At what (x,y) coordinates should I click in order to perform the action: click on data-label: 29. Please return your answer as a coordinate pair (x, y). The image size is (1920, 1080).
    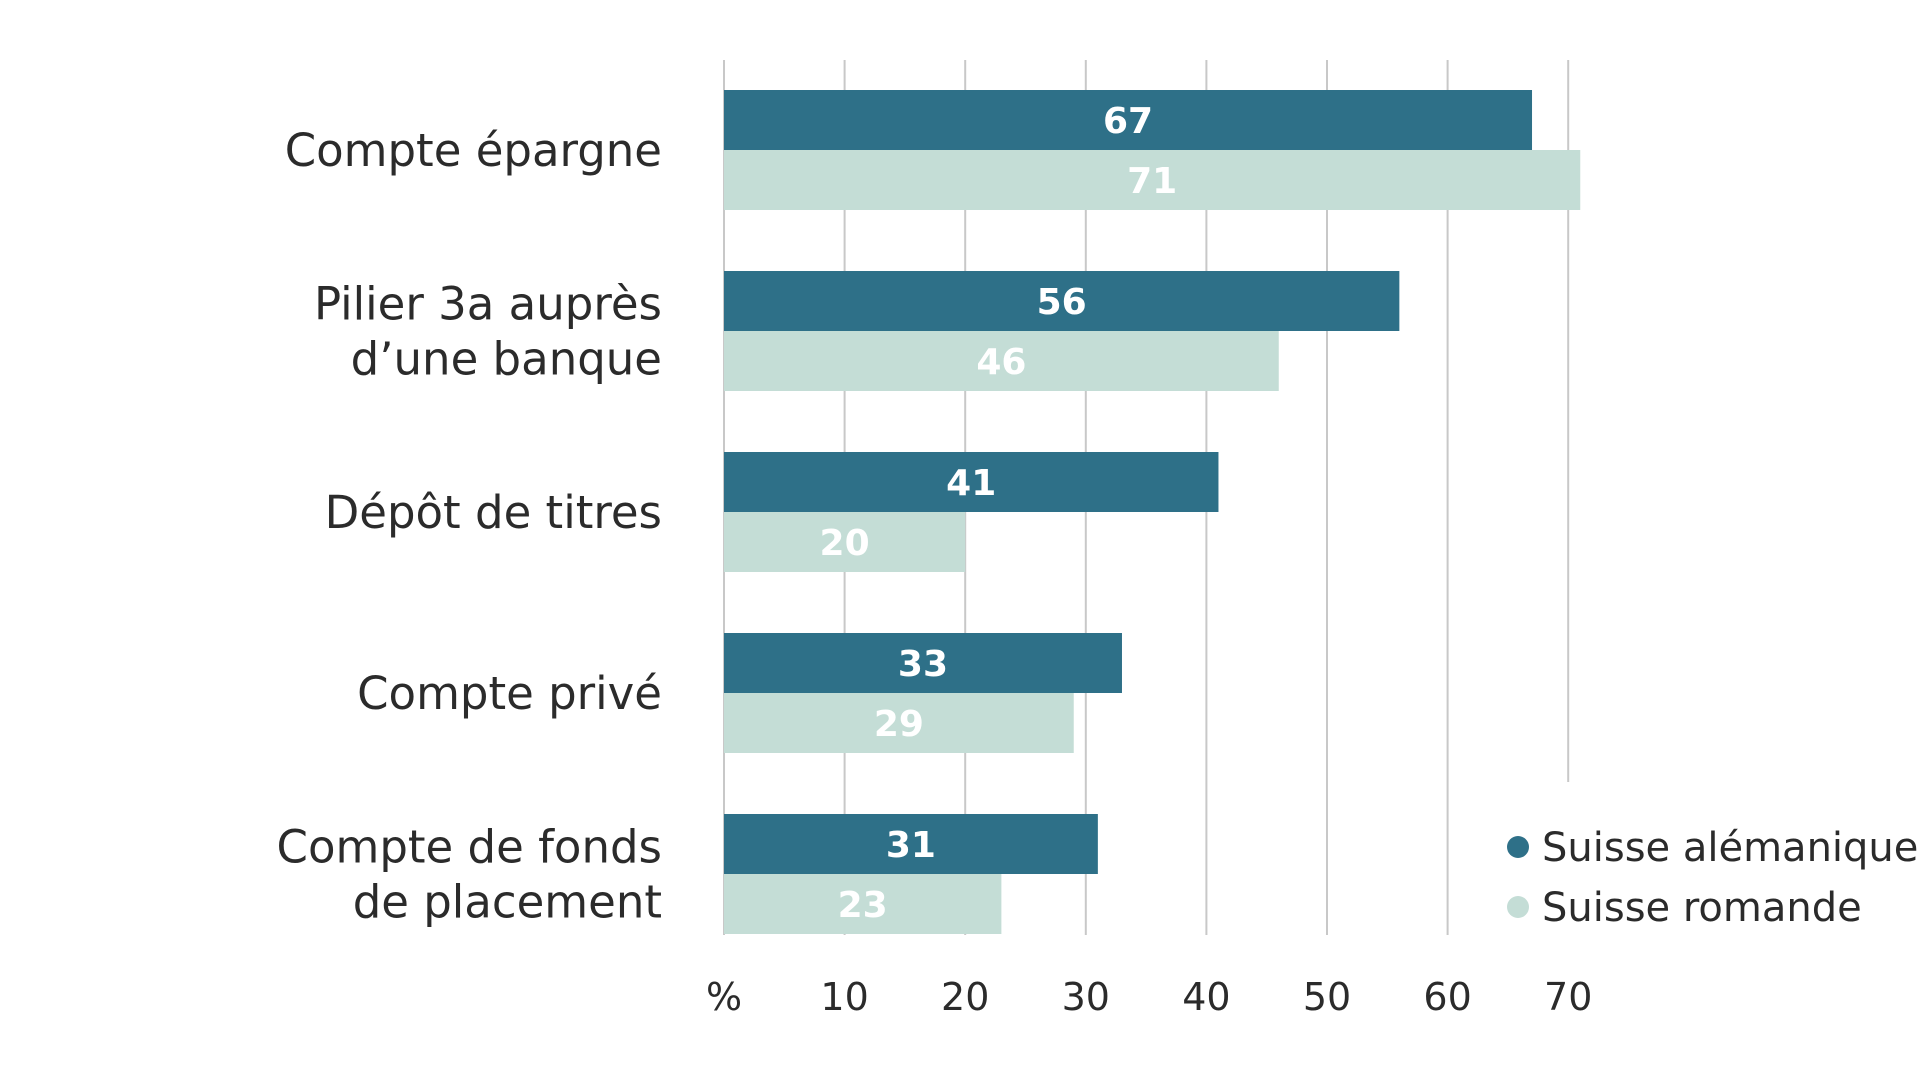
    Looking at the image, I should click on (899, 724).